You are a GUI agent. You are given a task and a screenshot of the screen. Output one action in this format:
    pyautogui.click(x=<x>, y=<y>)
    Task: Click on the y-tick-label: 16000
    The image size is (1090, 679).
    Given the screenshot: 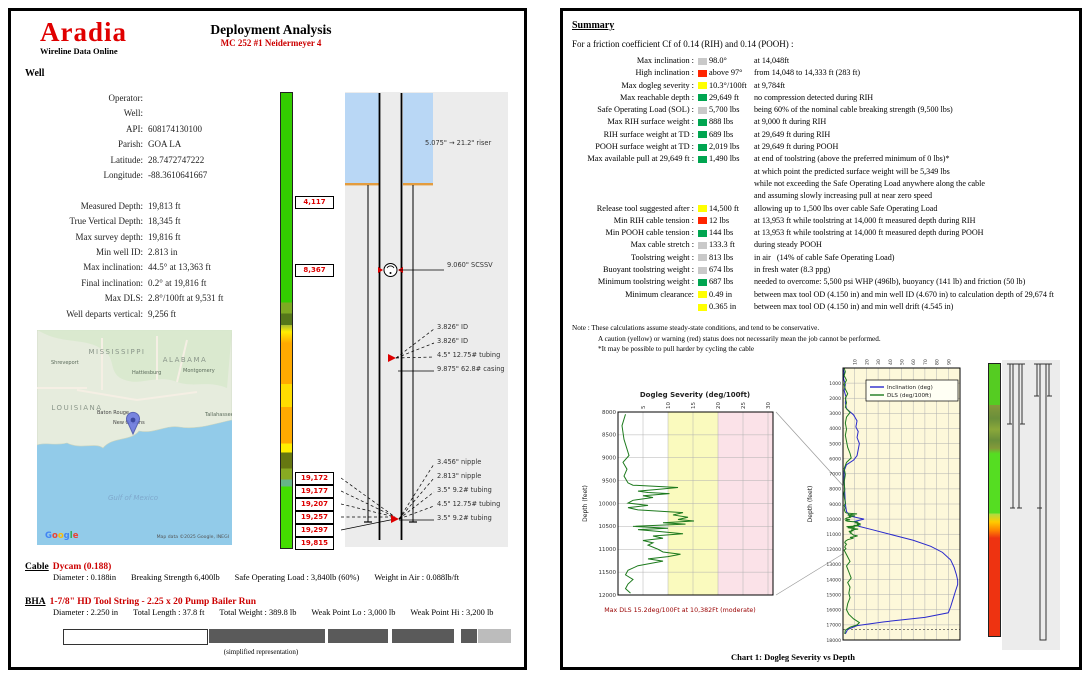 What is the action you would take?
    pyautogui.click(x=833, y=611)
    